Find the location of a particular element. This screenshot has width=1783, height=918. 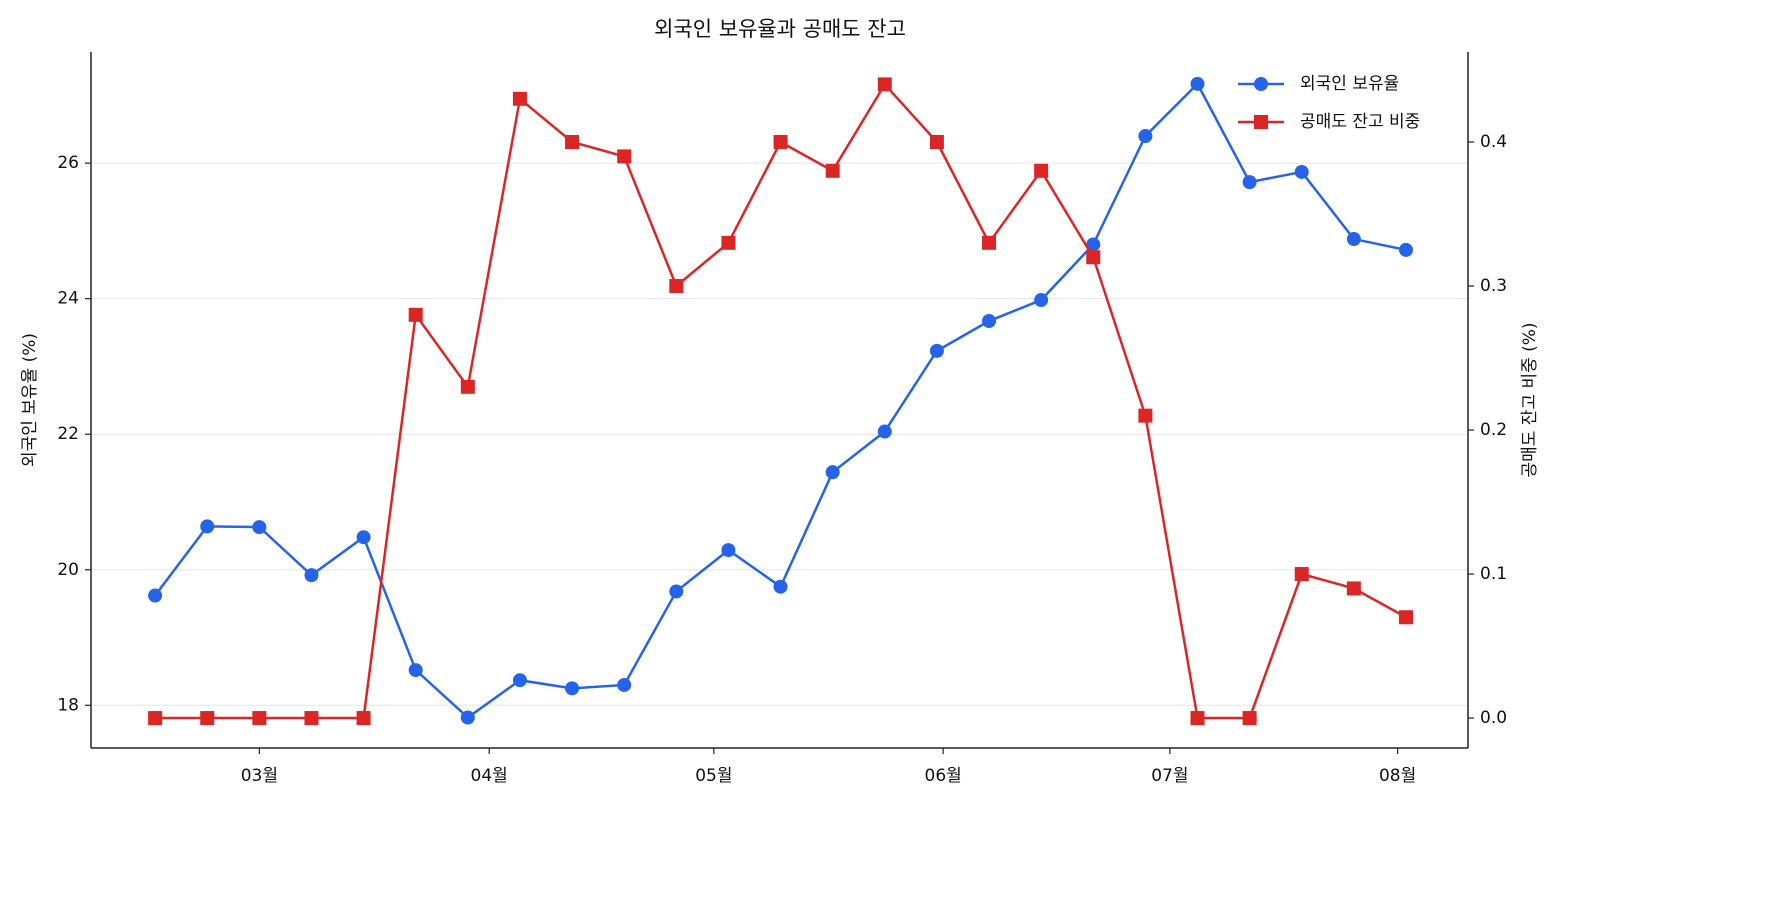

x-tick-label: 04월 is located at coordinates (489, 776).